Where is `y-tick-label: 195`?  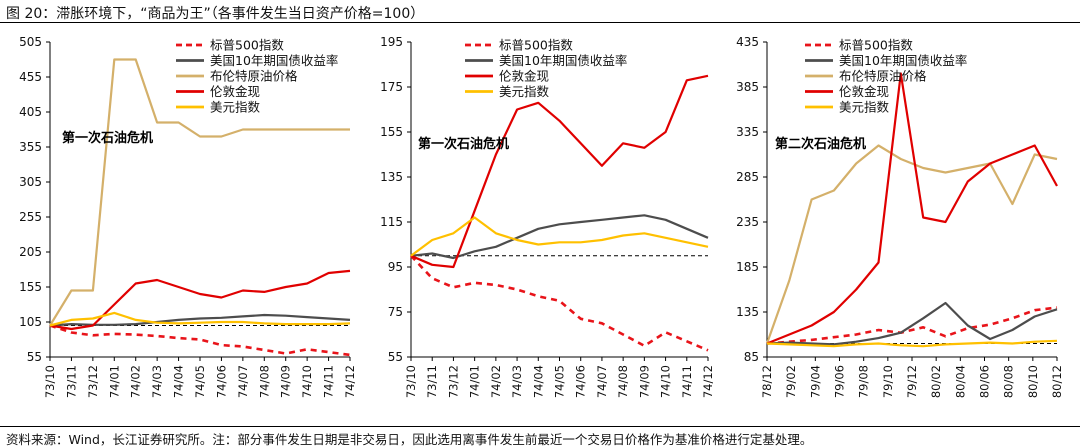
y-tick-label: 195 is located at coordinates (391, 42).